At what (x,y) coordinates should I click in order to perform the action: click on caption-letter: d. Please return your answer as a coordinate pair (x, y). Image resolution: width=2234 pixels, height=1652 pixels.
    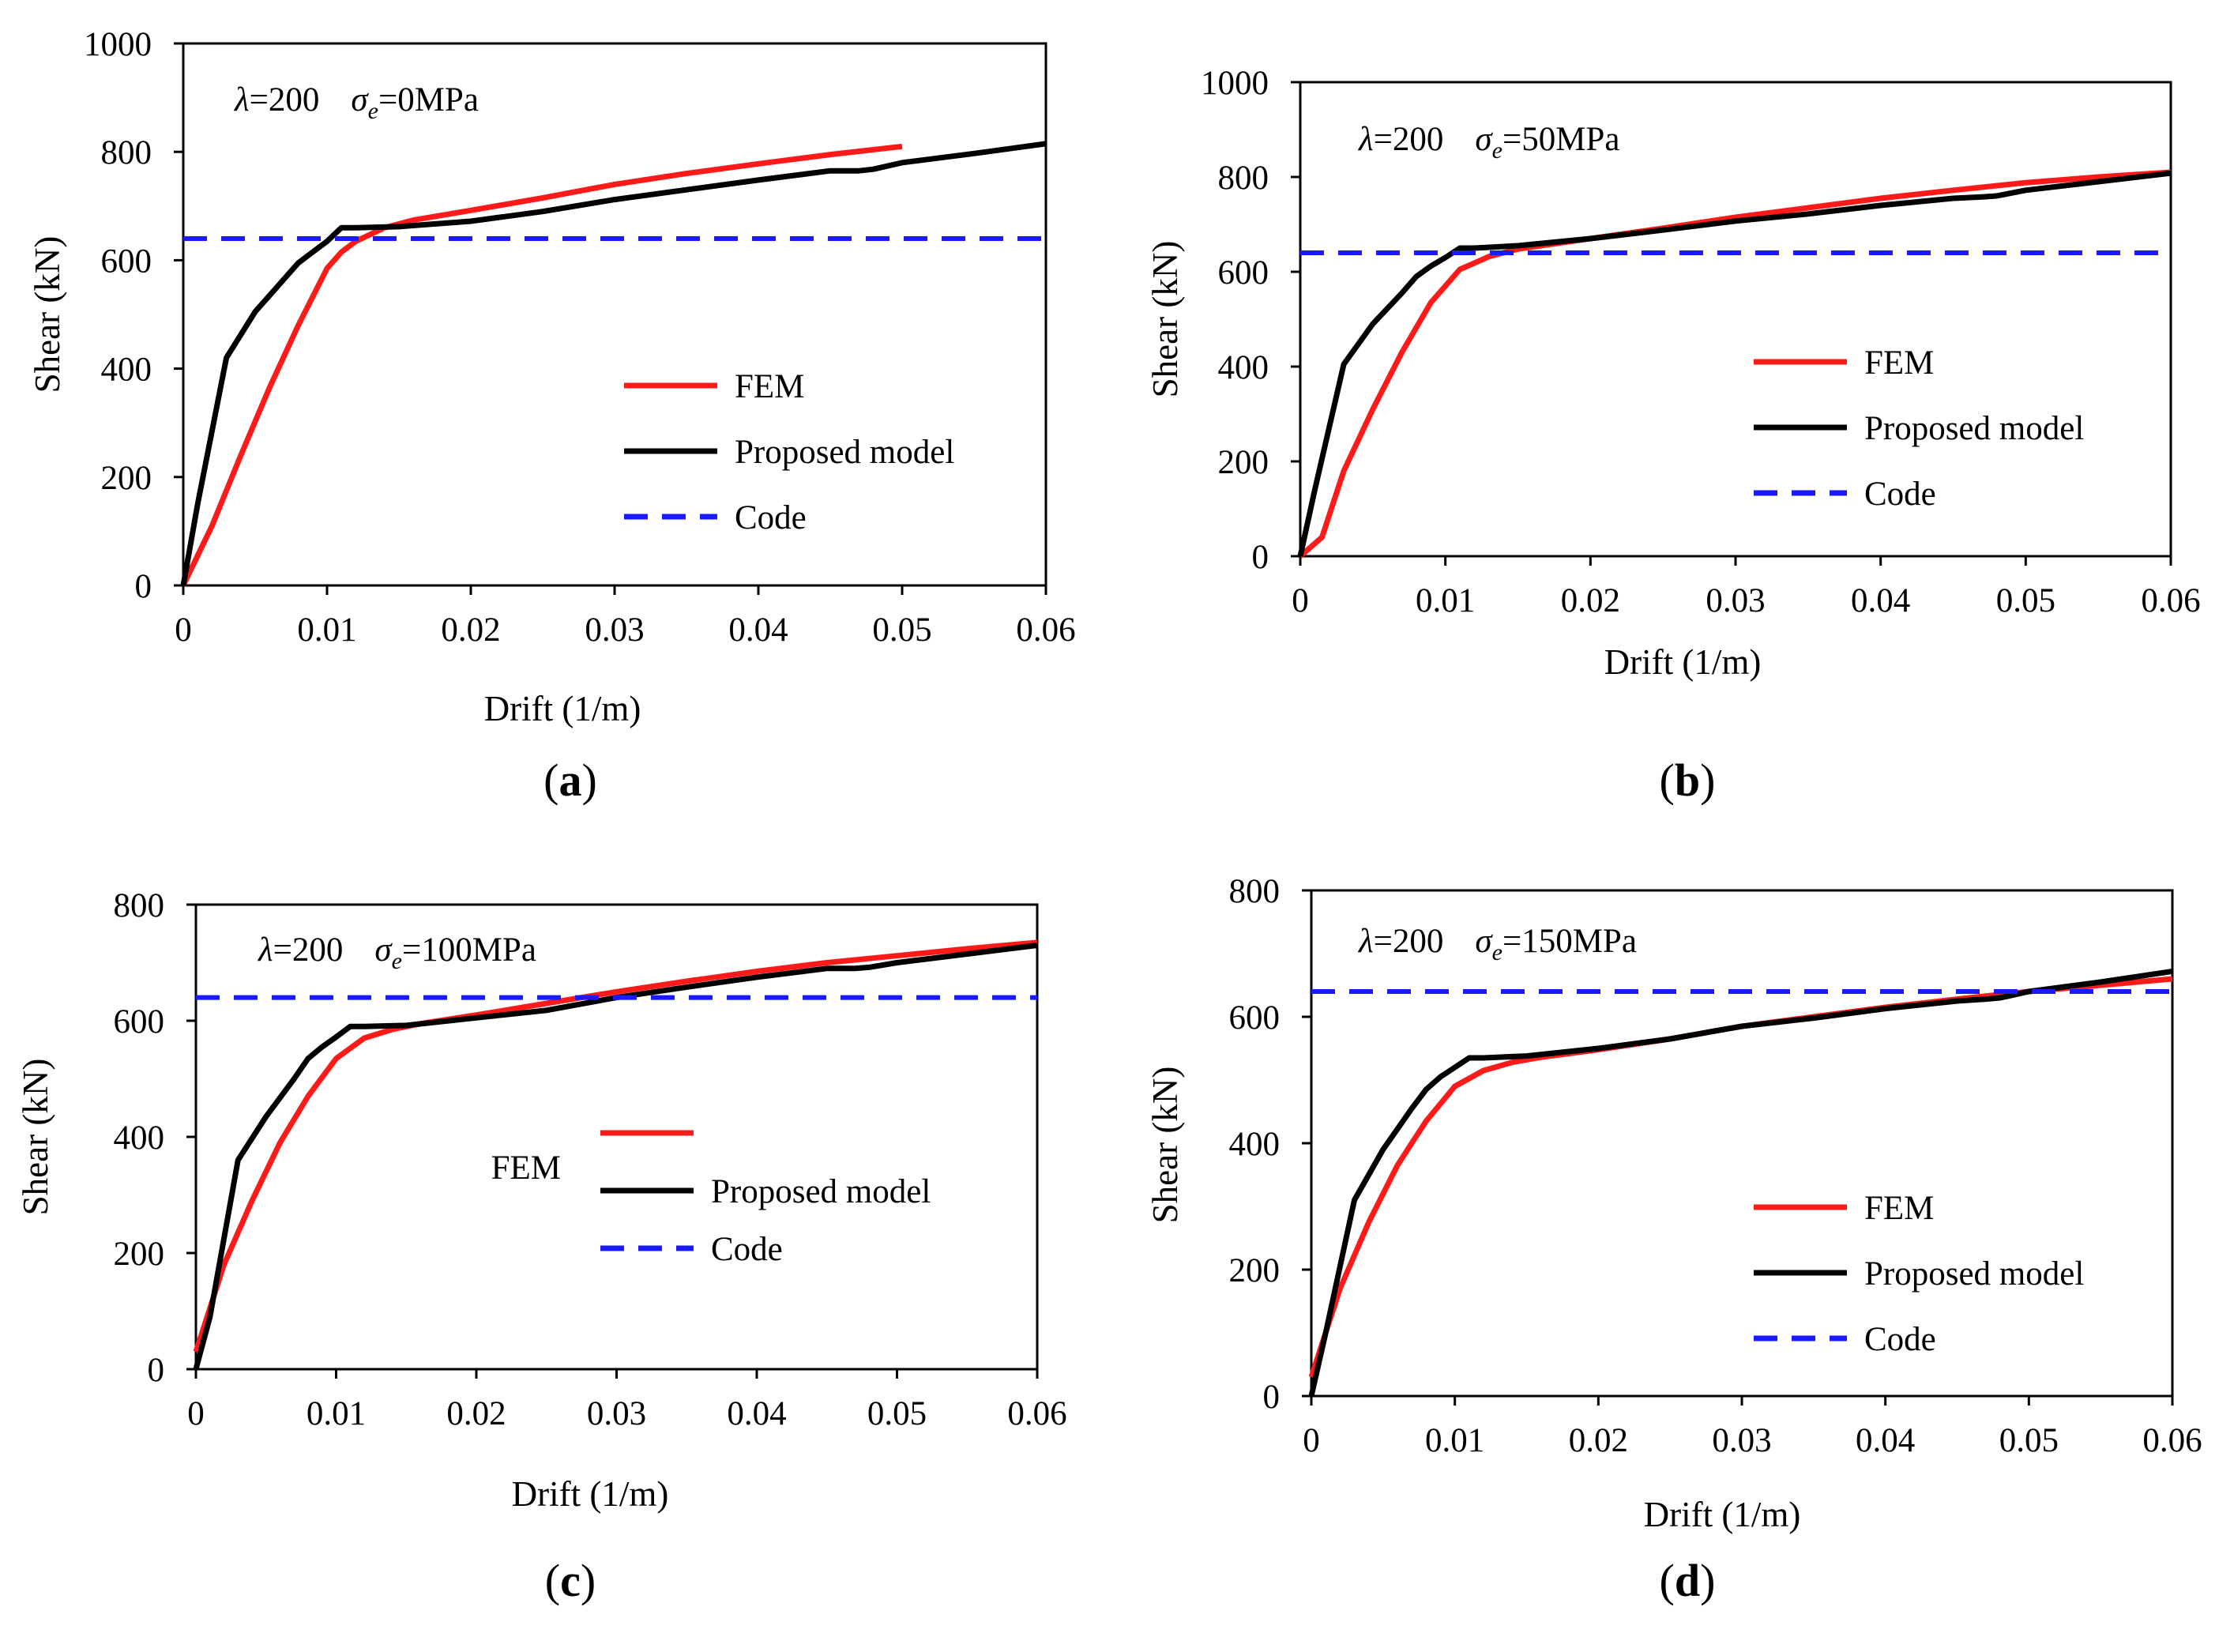
    Looking at the image, I should click on (1687, 1580).